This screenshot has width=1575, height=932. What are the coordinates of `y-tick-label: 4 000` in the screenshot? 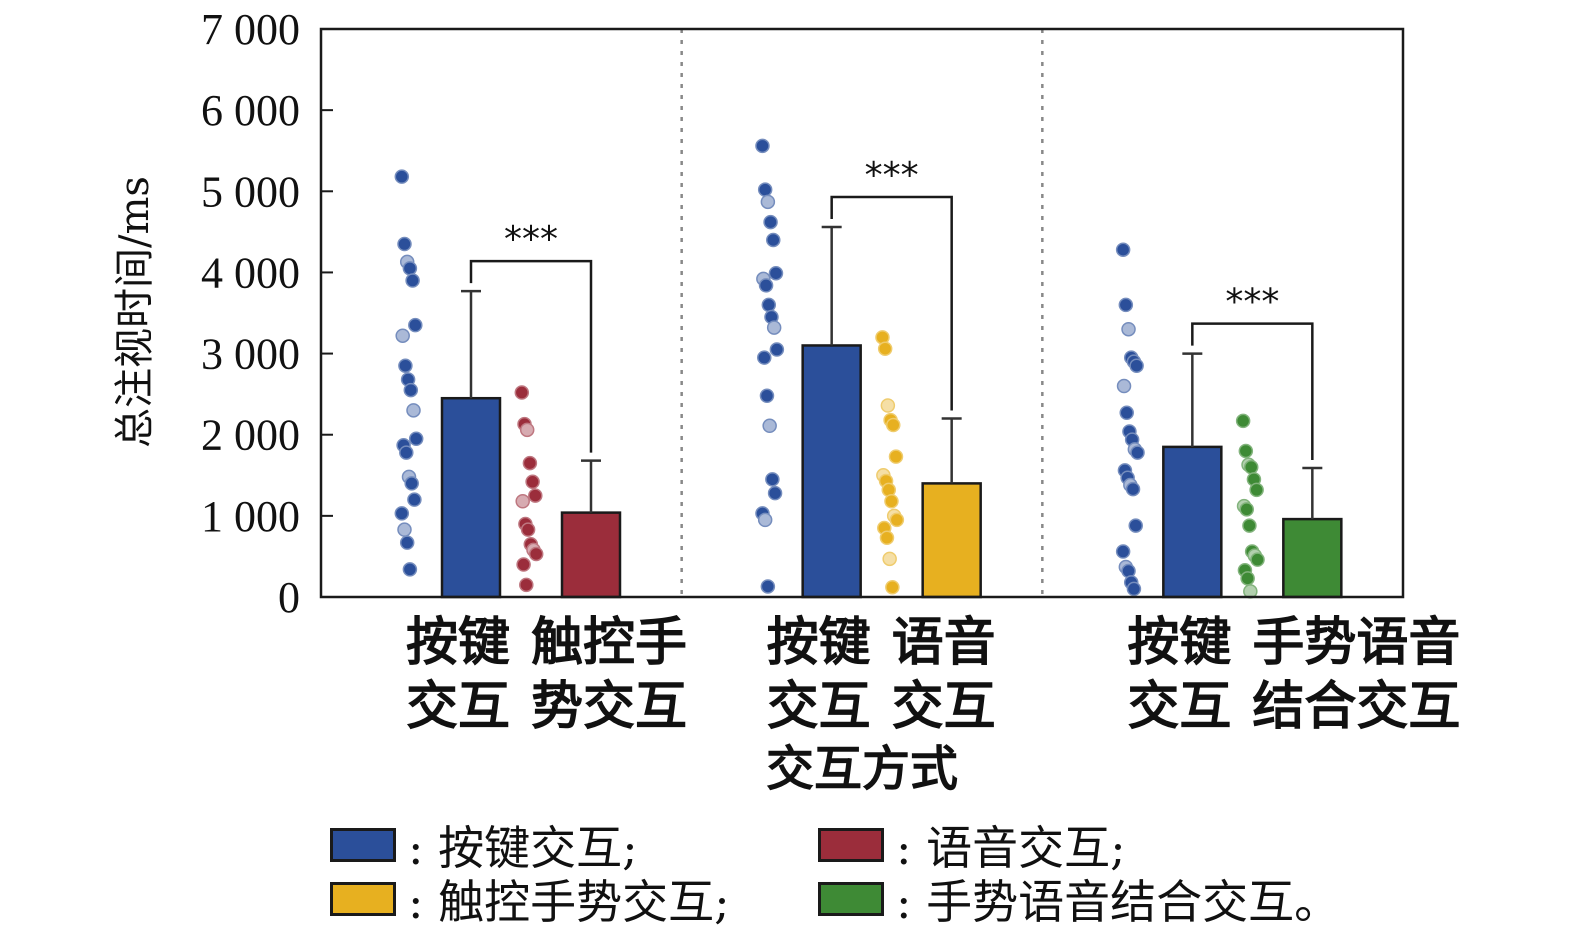 It's located at (250, 272).